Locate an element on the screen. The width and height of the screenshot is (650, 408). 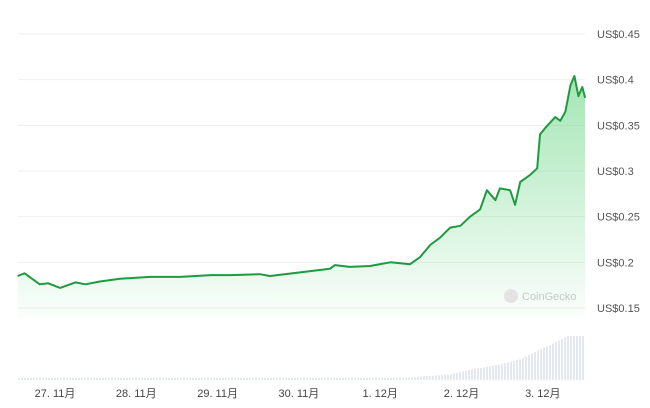
volume-bars is located at coordinates (301, 358).